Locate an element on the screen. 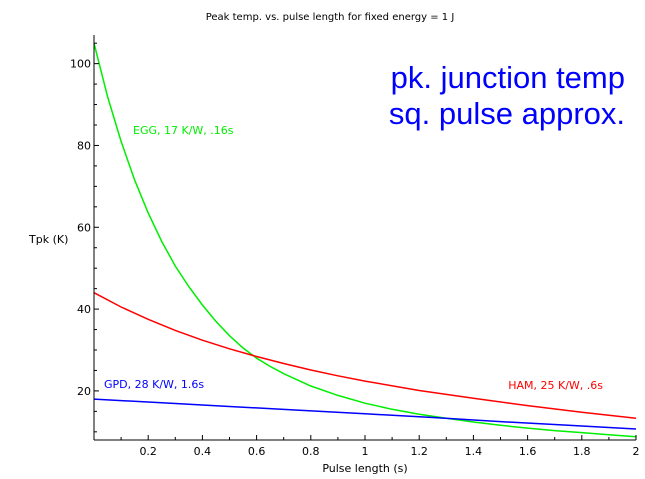 This screenshot has height=479, width=645. x-tick-label: 1.8 is located at coordinates (582, 451).